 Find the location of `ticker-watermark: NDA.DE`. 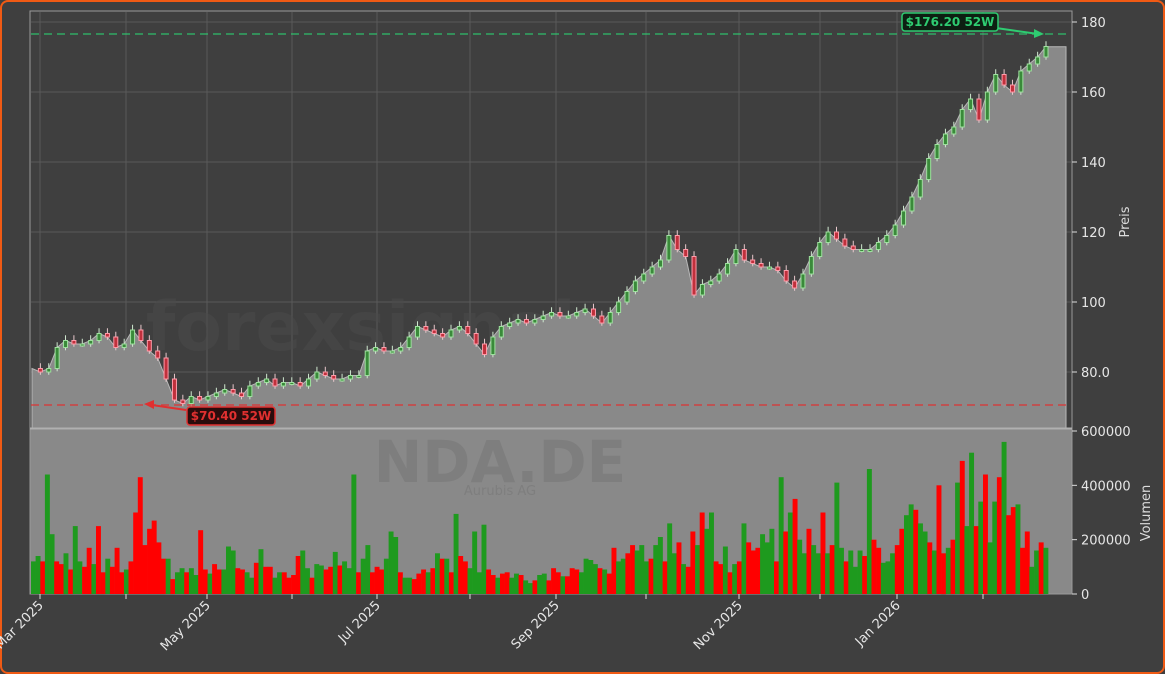

ticker-watermark: NDA.DE is located at coordinates (500, 462).